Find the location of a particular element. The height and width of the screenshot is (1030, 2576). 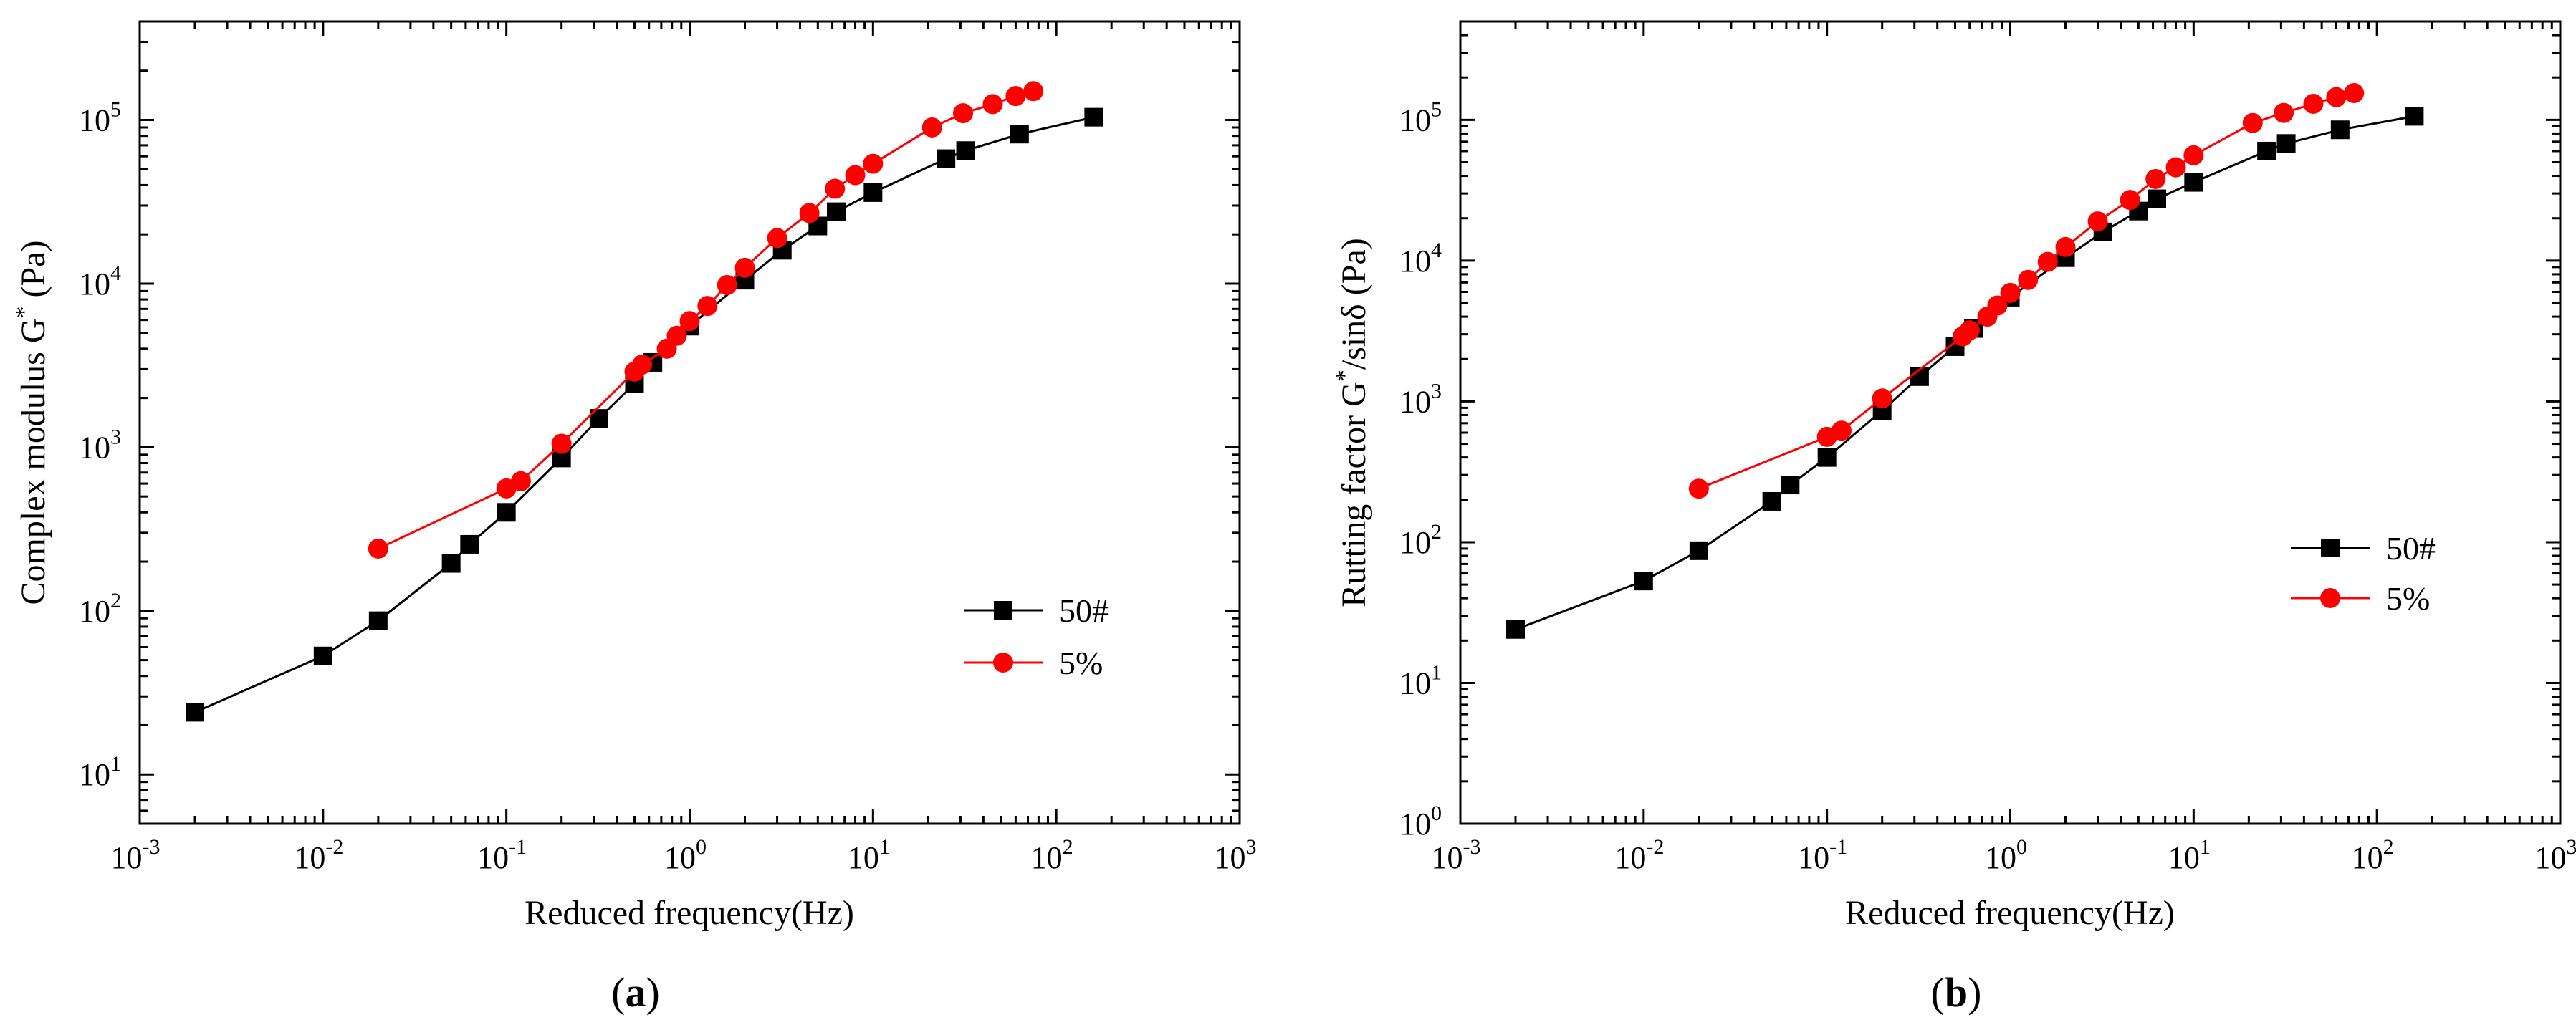

legend-marker-50-a is located at coordinates (1003, 610).